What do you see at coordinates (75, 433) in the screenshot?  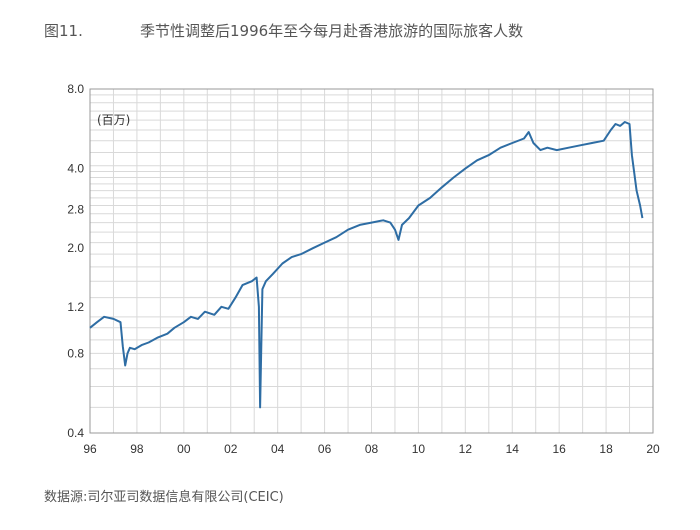 I see `y-tick-label: 0.4` at bounding box center [75, 433].